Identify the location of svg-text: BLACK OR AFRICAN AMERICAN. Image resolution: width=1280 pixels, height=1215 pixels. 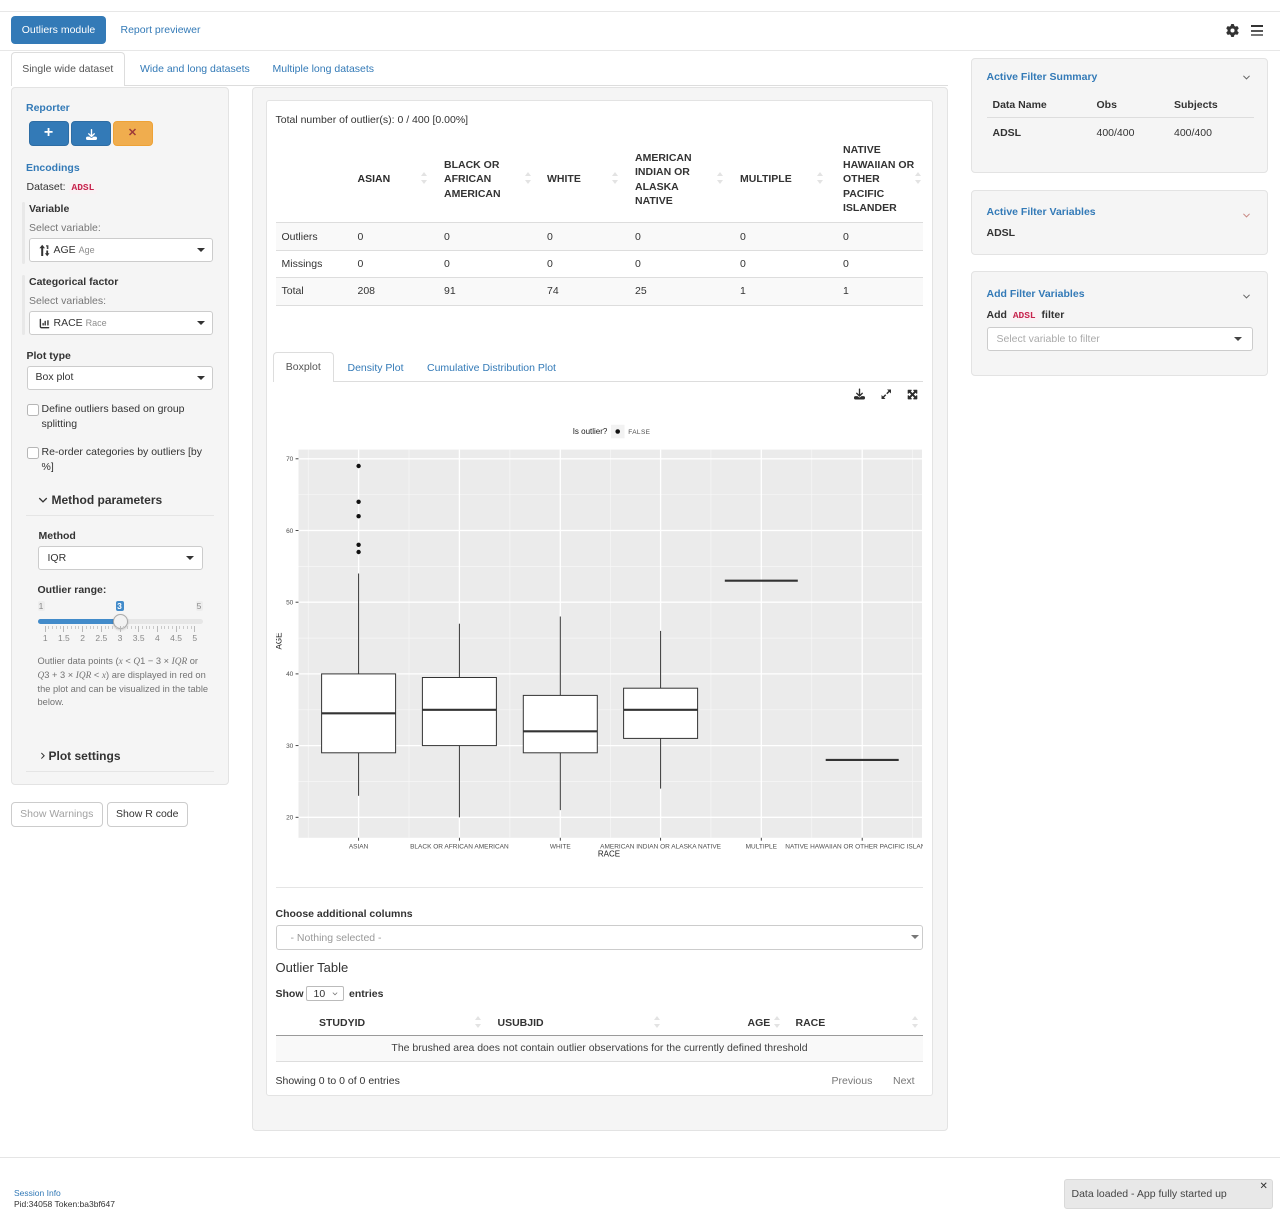
(459, 846).